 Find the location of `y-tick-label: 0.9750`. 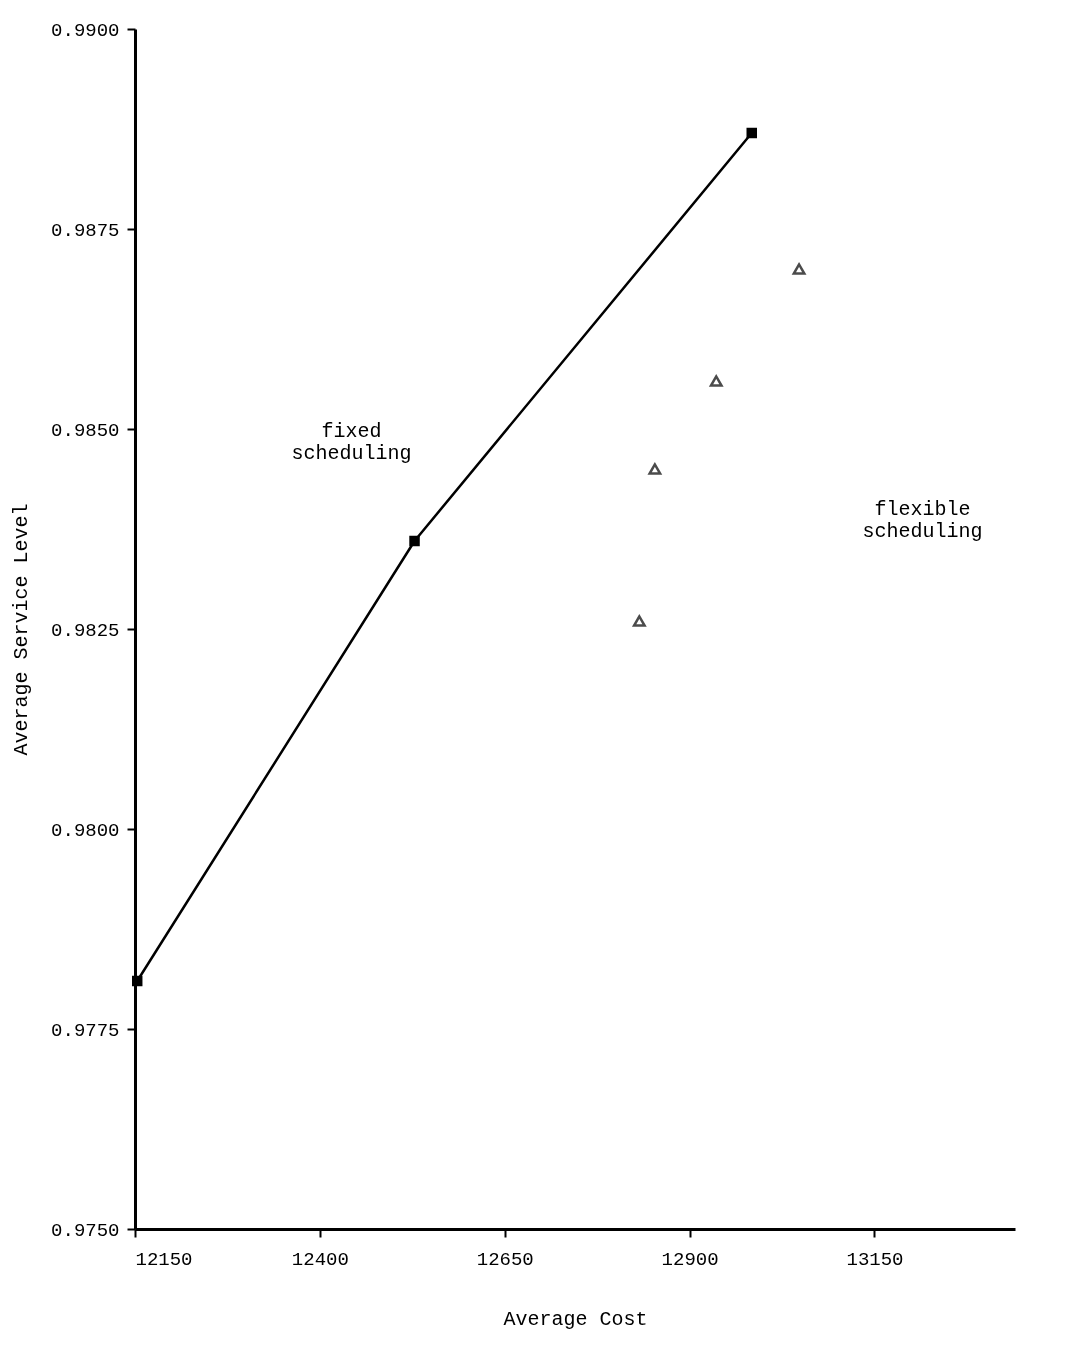

y-tick-label: 0.9750 is located at coordinates (85, 1230).